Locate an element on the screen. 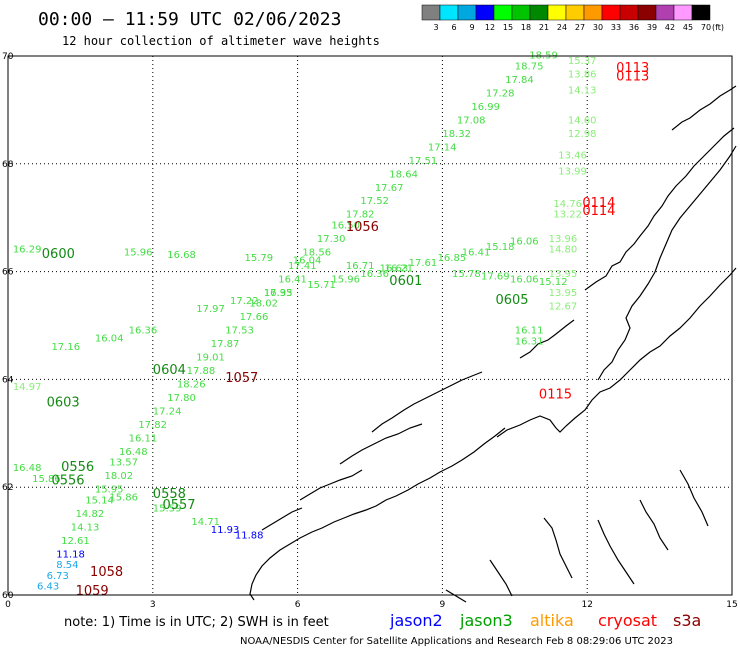 Image resolution: width=740 pixels, height=650 pixels. lon-tick-label: 3 is located at coordinates (153, 605).